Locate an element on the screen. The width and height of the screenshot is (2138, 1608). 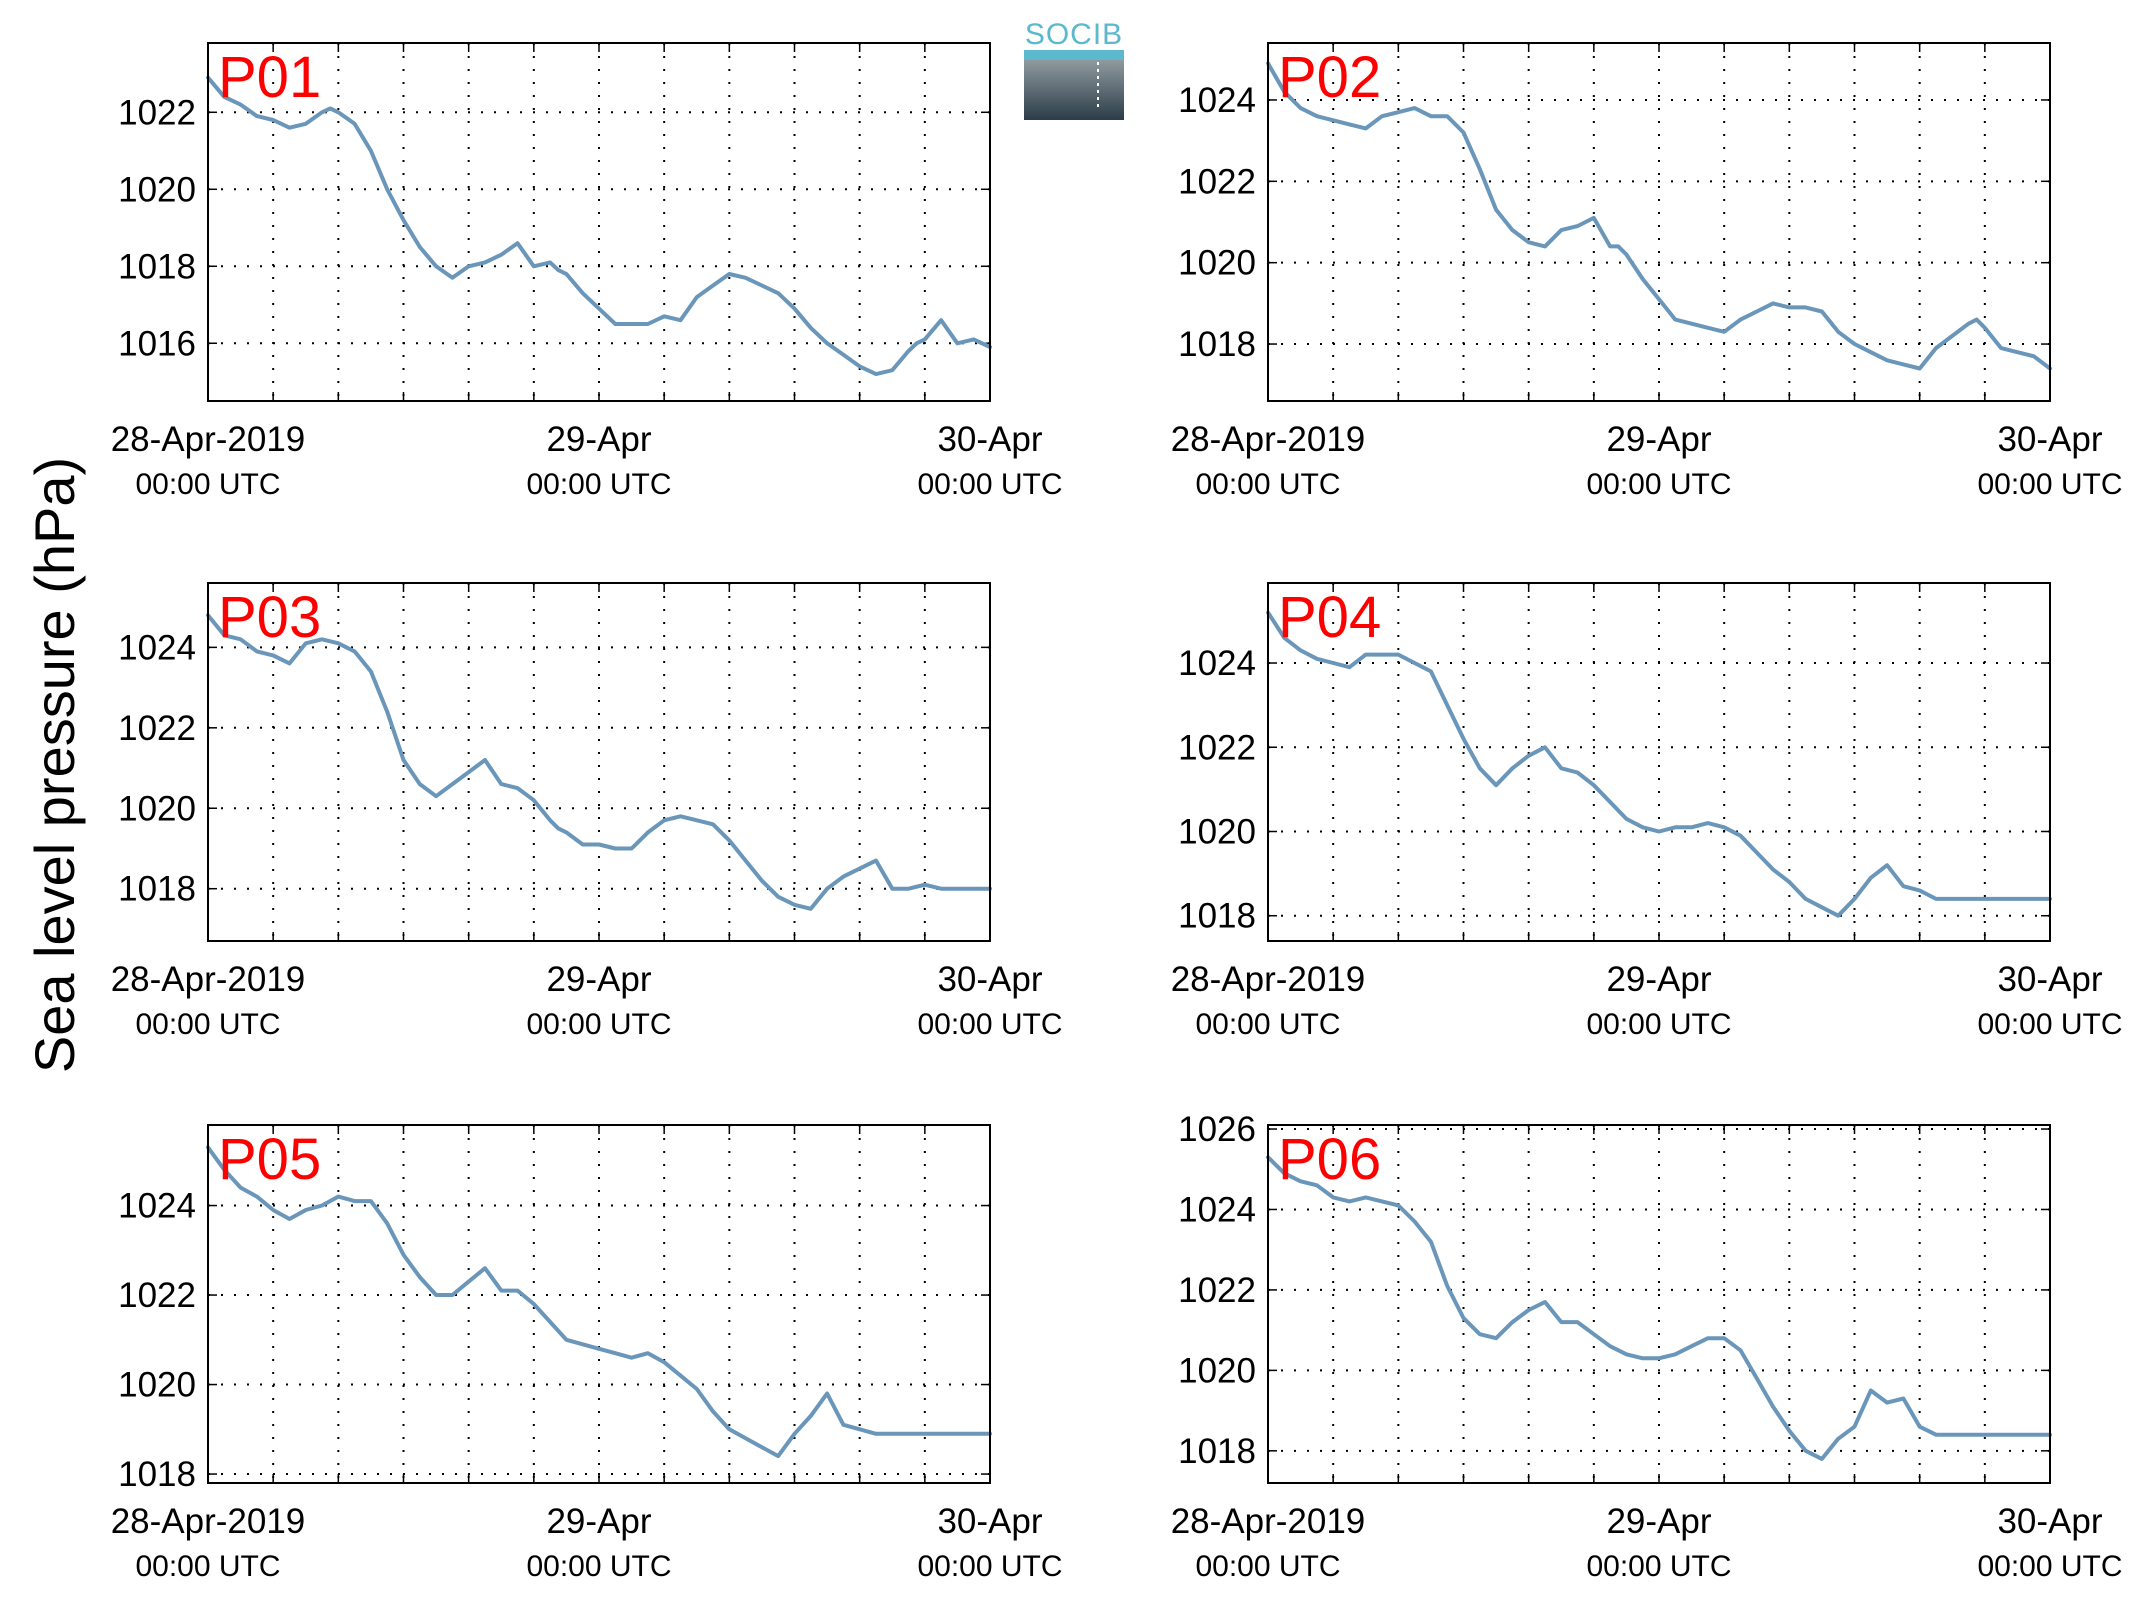
panel-title: P05 is located at coordinates (269, 1159).